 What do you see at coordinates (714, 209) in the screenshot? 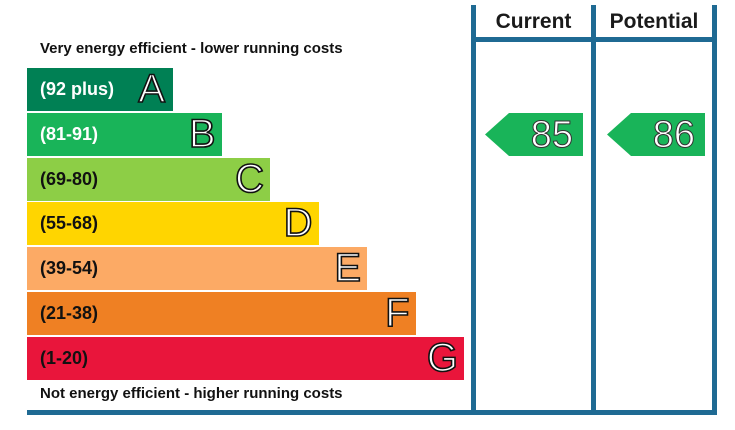
I see `potential-column-right-rule` at bounding box center [714, 209].